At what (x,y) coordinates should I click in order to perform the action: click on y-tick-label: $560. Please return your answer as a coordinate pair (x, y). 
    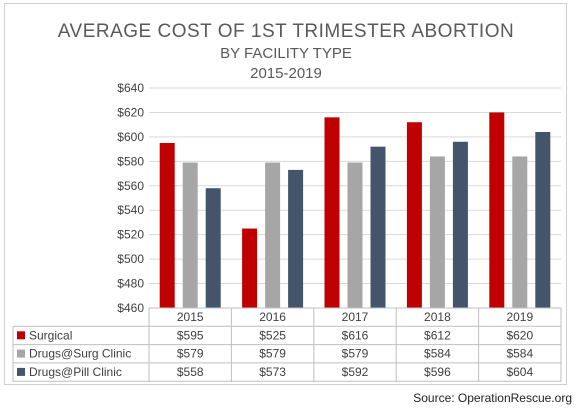
    Looking at the image, I should click on (130, 186).